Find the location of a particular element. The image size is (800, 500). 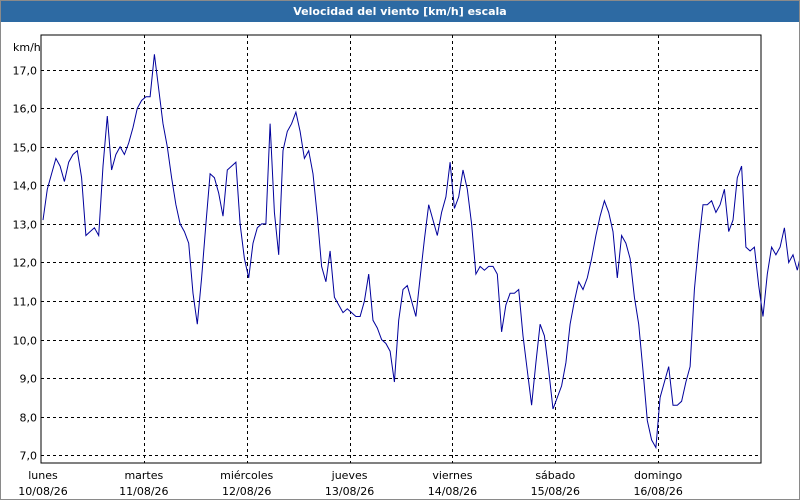

x-tick-date: 16/08/26 is located at coordinates (657, 491).